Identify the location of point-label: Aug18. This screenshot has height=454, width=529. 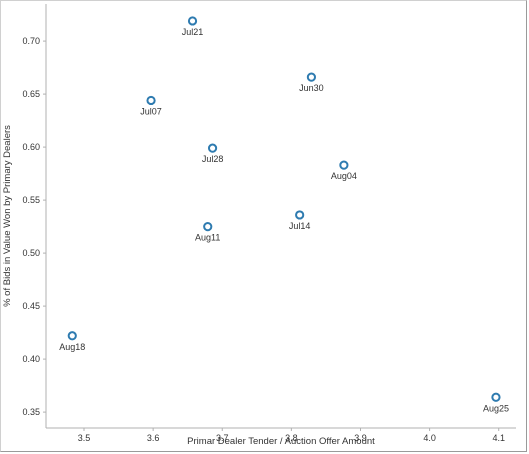
(72, 347).